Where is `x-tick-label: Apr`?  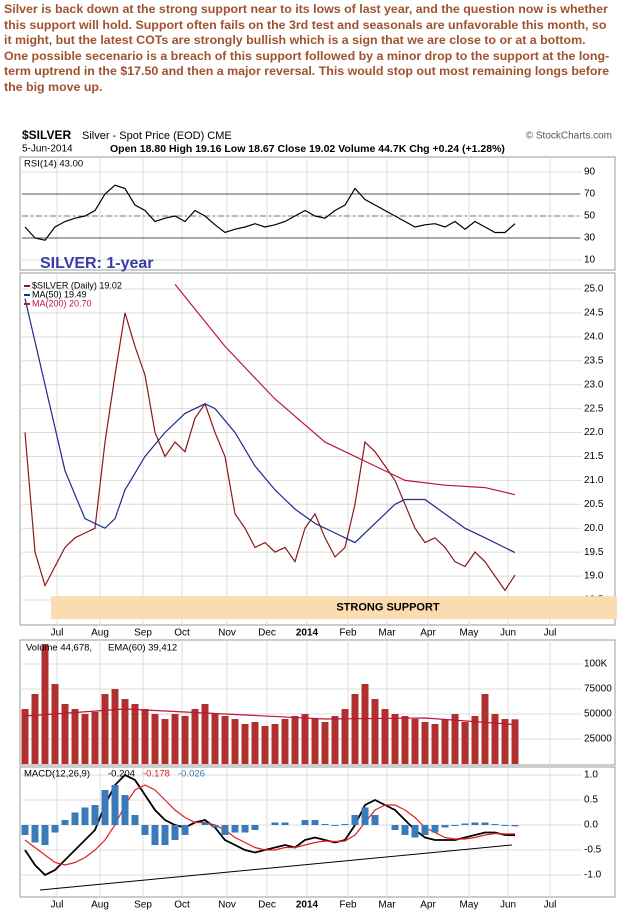 x-tick-label: Apr is located at coordinates (428, 905).